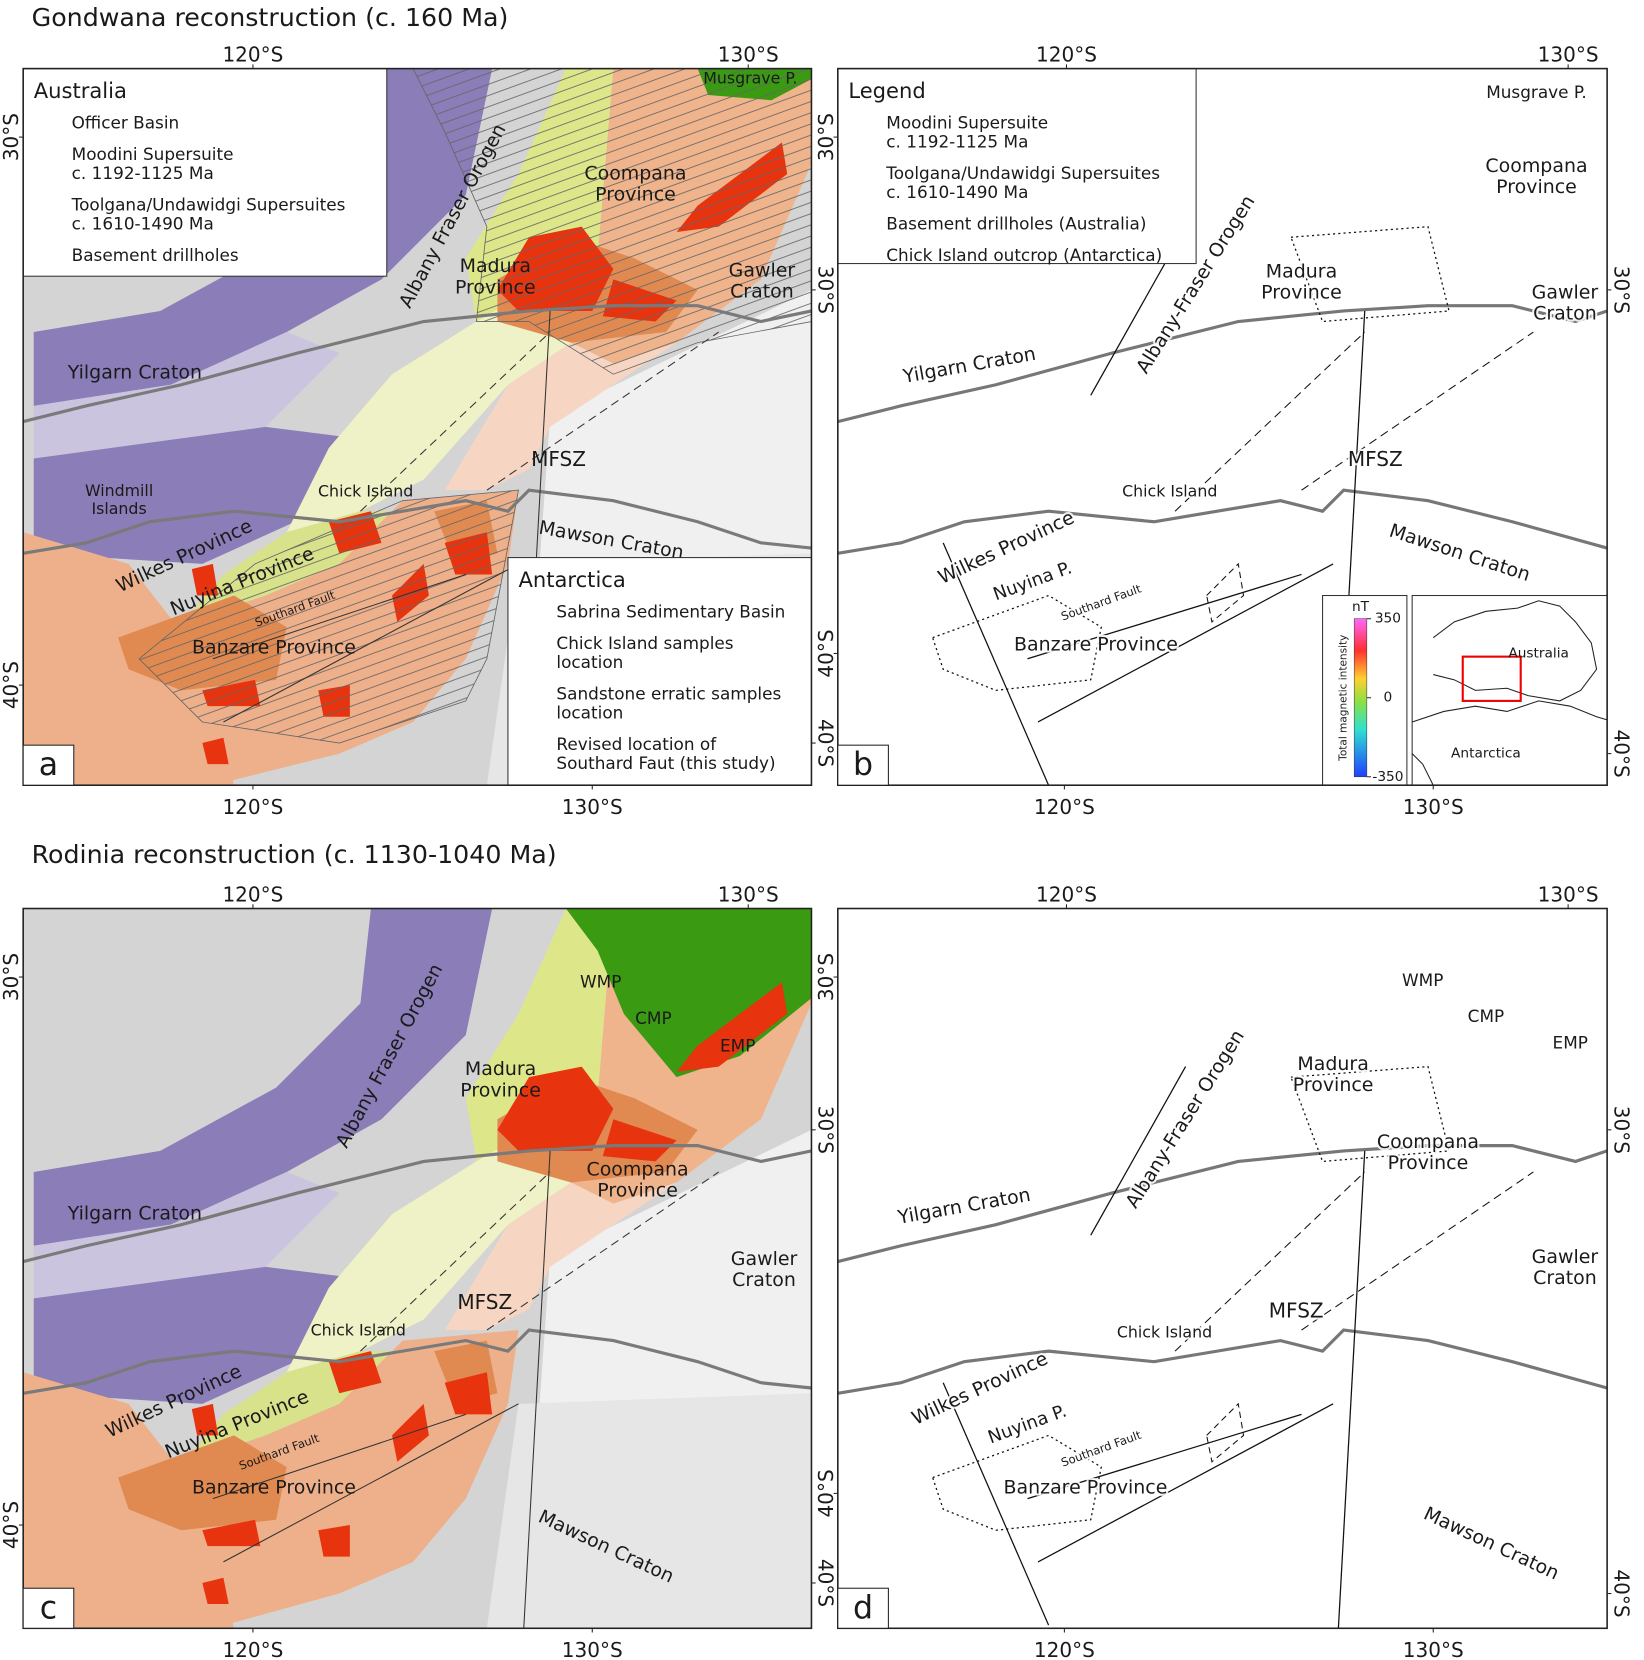 The width and height of the screenshot is (1644, 1660). What do you see at coordinates (1344, 698) in the screenshot?
I see `colorbar-title: Total magnetic intensity` at bounding box center [1344, 698].